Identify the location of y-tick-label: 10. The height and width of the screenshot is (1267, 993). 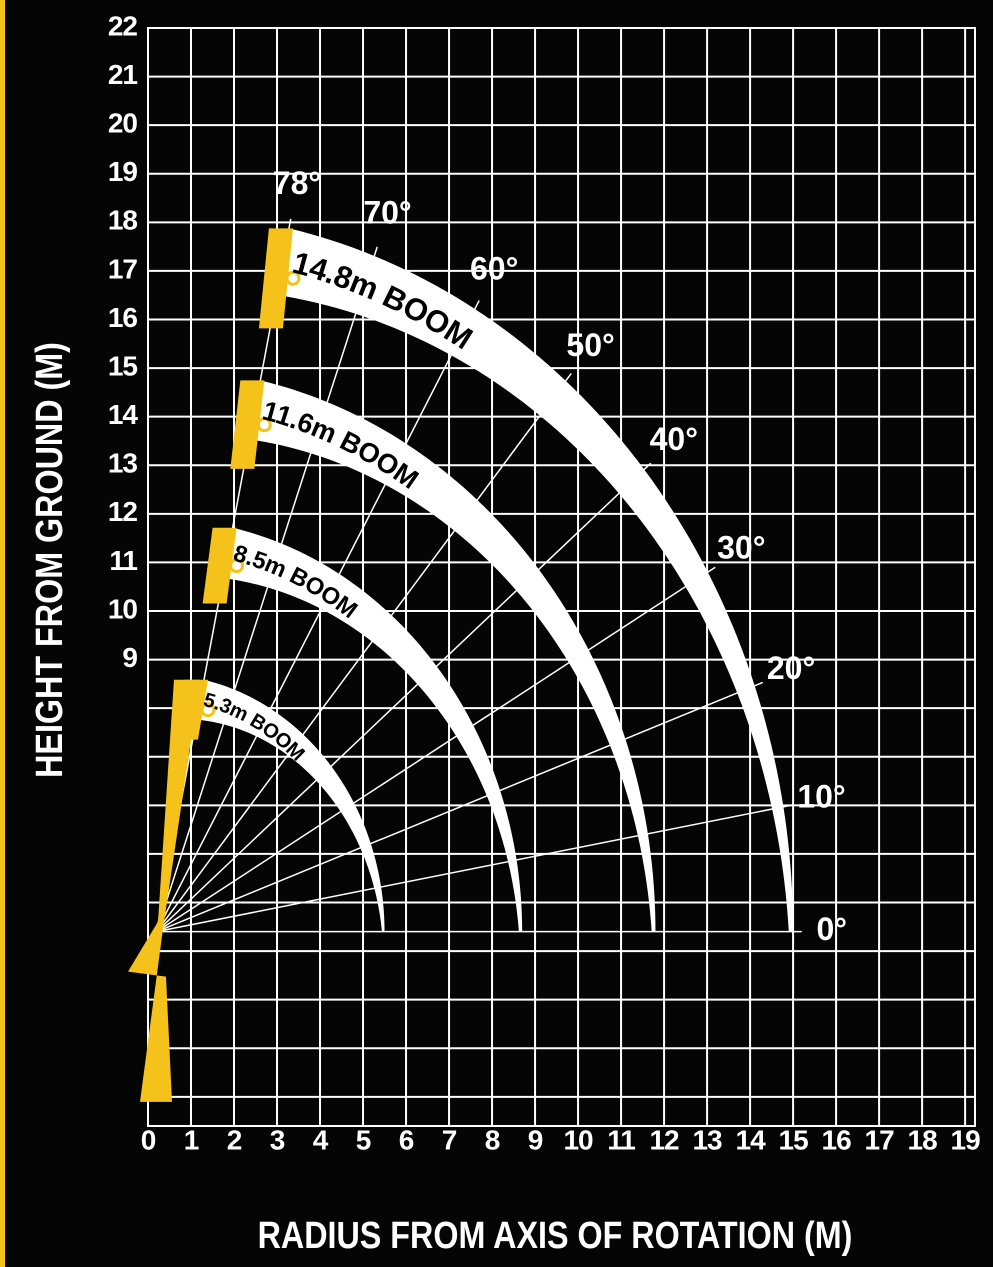
(123, 608).